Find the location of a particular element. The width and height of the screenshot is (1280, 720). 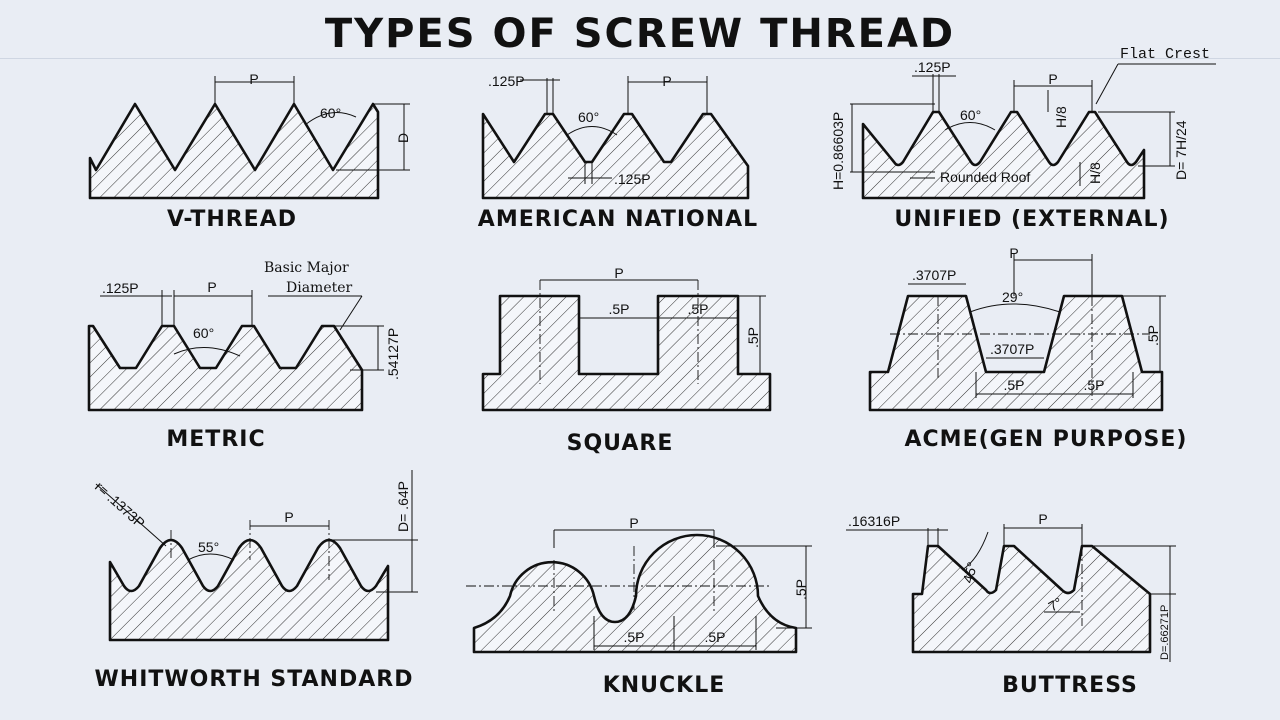

american-national-diagram: .125P P 60° .125P AMERICAN NATIONAL is located at coordinates (618, 152).